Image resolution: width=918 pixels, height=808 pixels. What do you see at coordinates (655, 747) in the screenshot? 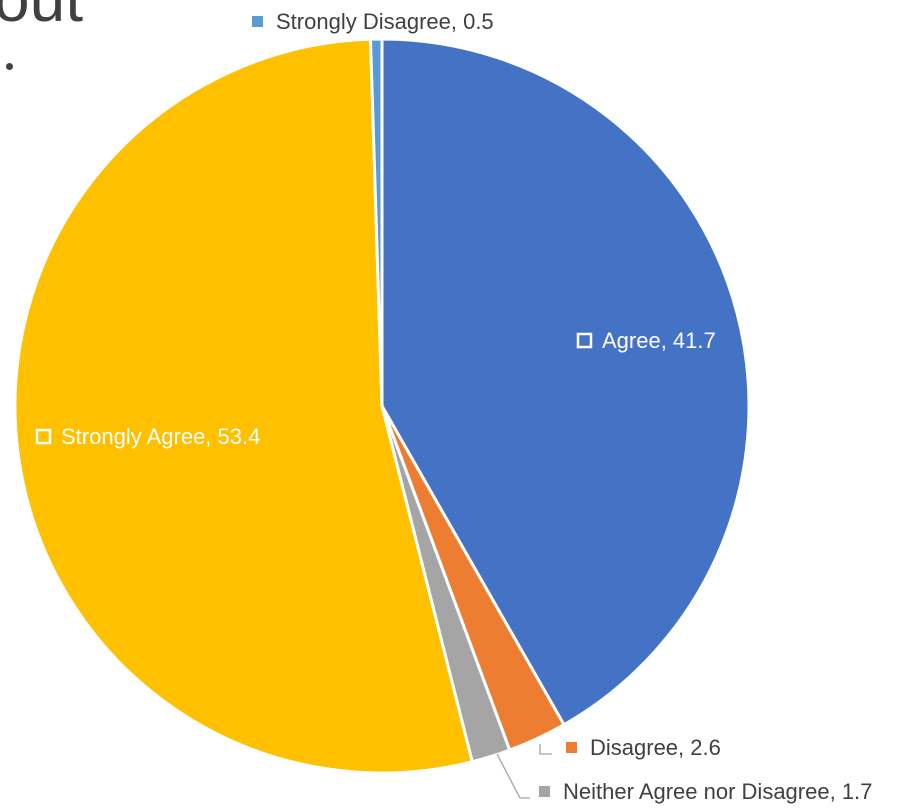
I see `data-label-disagree: Disagree, 2.6` at bounding box center [655, 747].